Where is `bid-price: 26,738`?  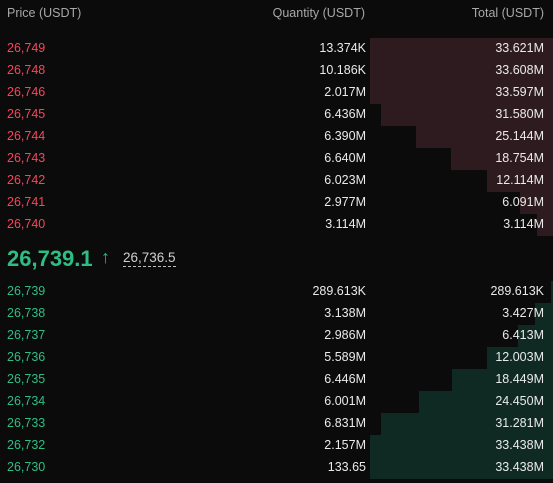 bid-price: 26,738 is located at coordinates (26, 313).